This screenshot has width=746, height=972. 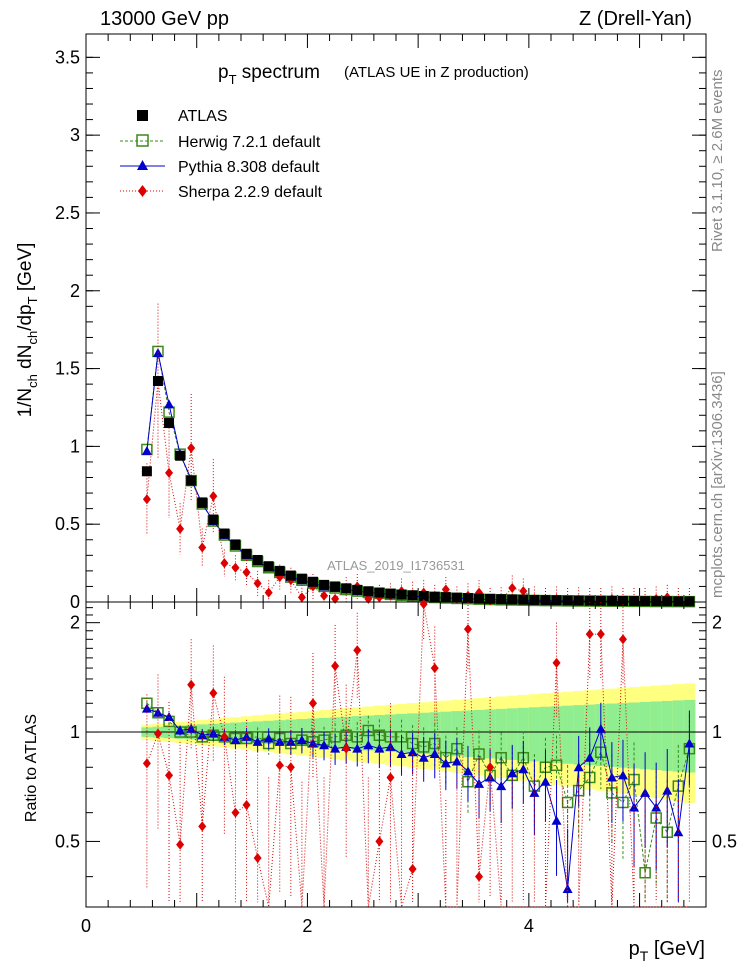 I want to click on legend-marker-sherpa, so click(x=142, y=191).